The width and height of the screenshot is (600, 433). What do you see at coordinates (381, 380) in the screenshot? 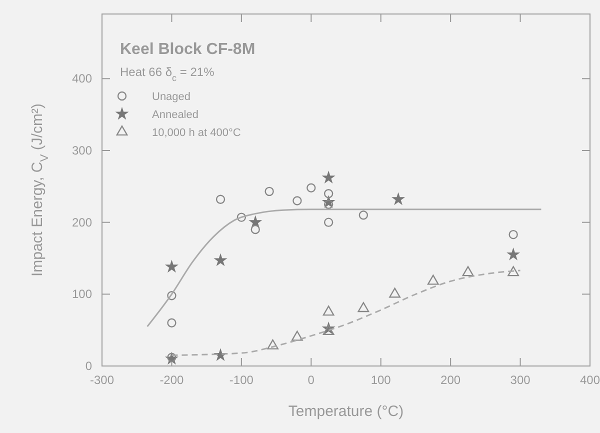
I see `x-tick-label: 100` at bounding box center [381, 380].